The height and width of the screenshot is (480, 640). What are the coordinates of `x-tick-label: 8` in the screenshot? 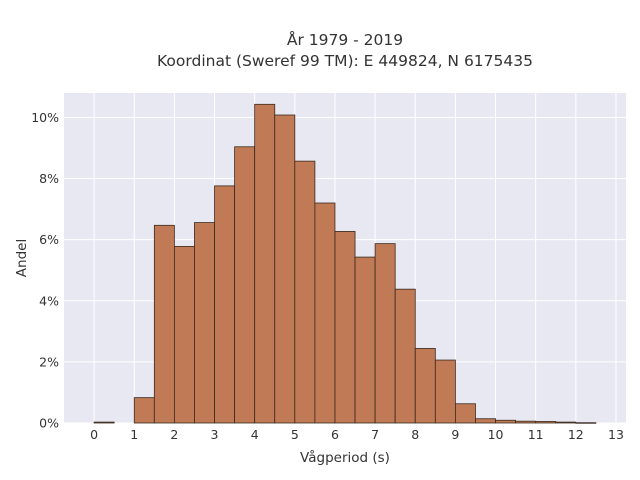 It's located at (415, 434).